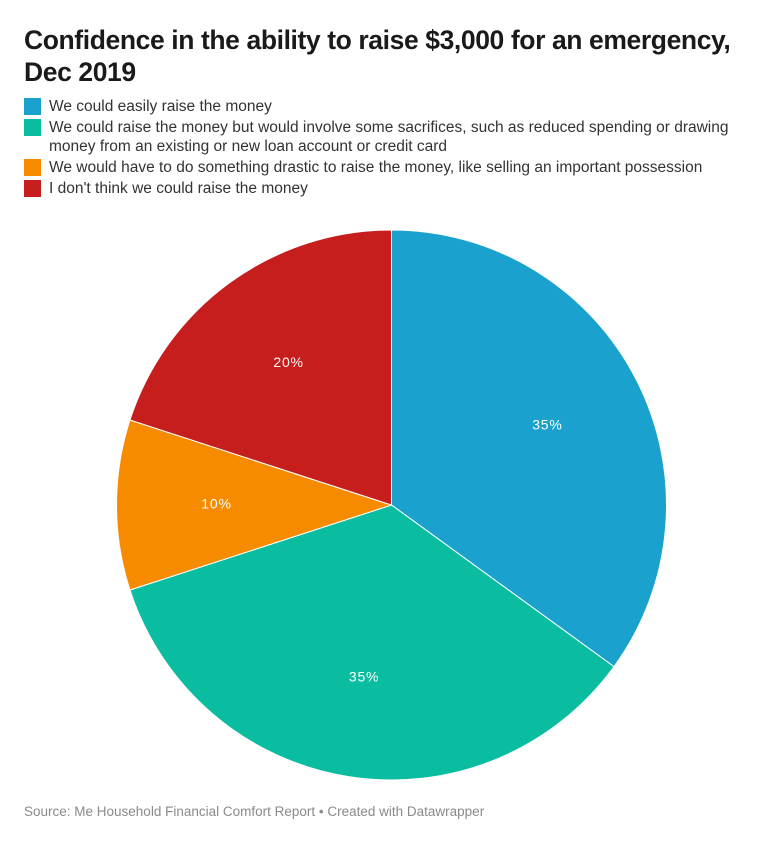 Image resolution: width=783 pixels, height=850 pixels. Describe the element at coordinates (288, 362) in the screenshot. I see `slice-label-cannot: 20%` at that location.